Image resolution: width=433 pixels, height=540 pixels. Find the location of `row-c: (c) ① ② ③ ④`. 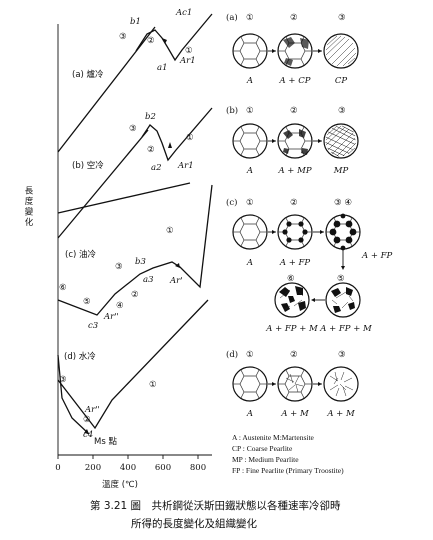

row-c: (c) ① ② ③ ④ is located at coordinates (309, 265).